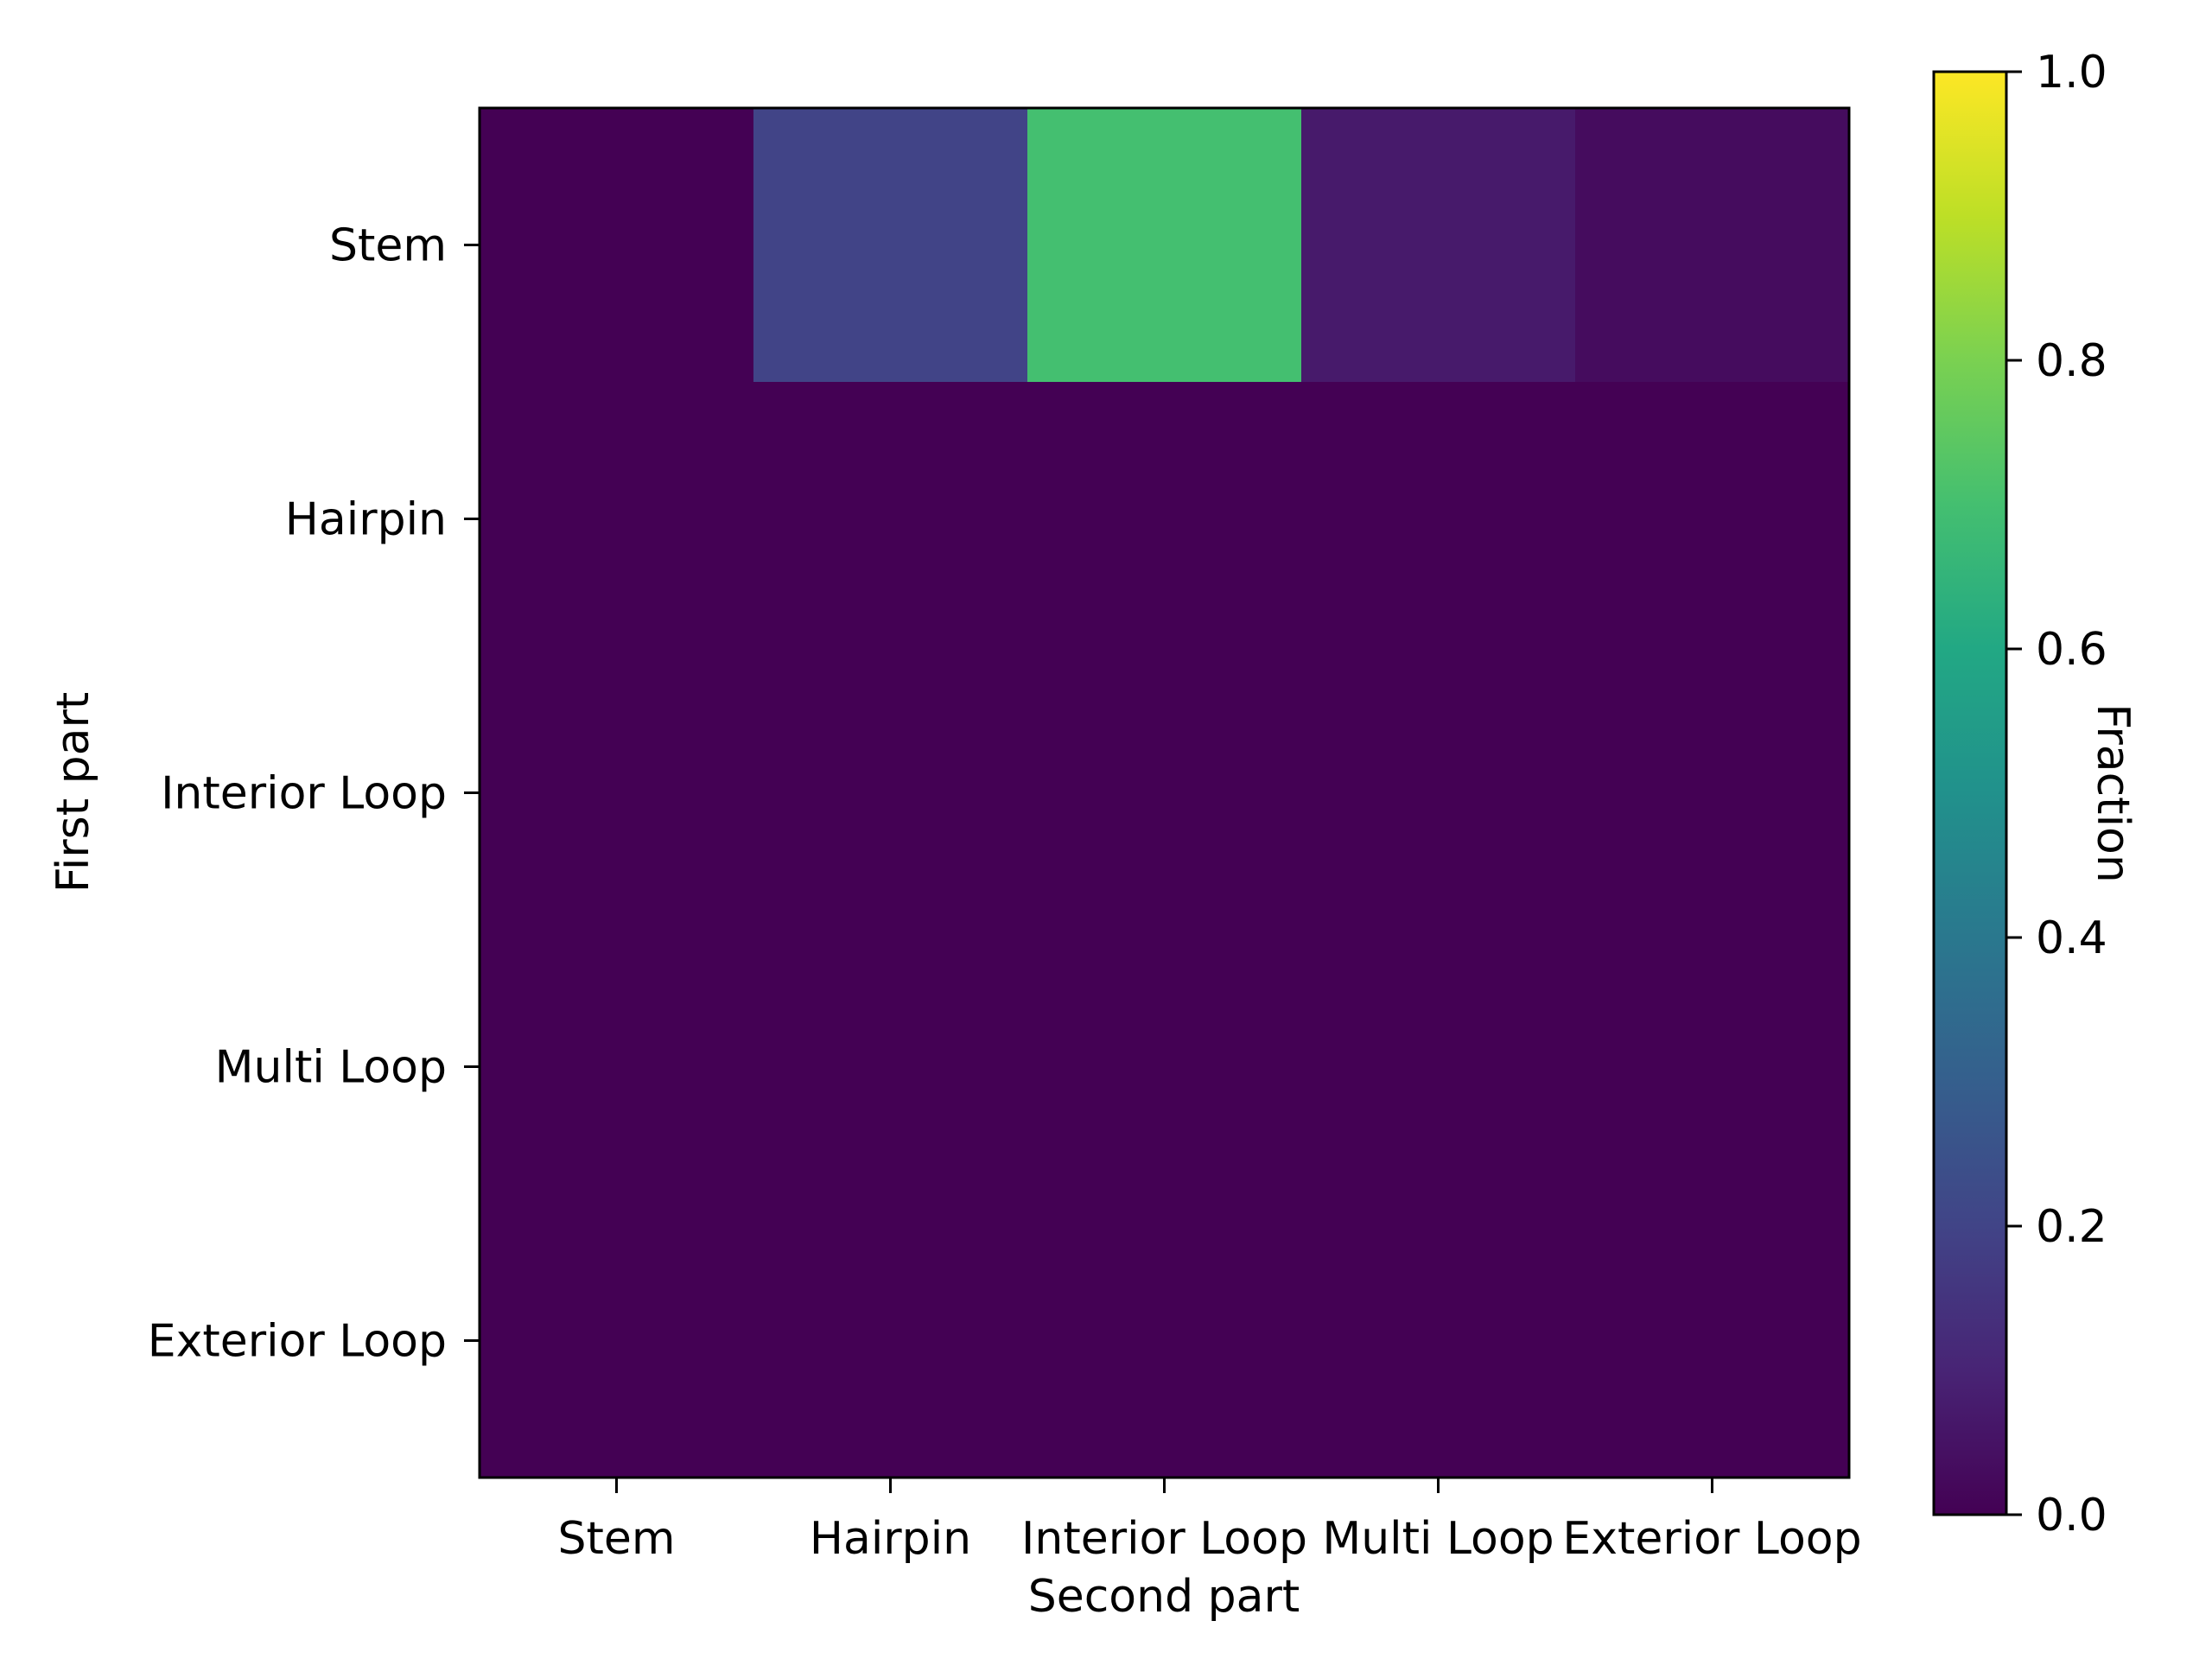  Describe the element at coordinates (1438, 1539) in the screenshot. I see `x-tick-label: Multi Loop` at that location.